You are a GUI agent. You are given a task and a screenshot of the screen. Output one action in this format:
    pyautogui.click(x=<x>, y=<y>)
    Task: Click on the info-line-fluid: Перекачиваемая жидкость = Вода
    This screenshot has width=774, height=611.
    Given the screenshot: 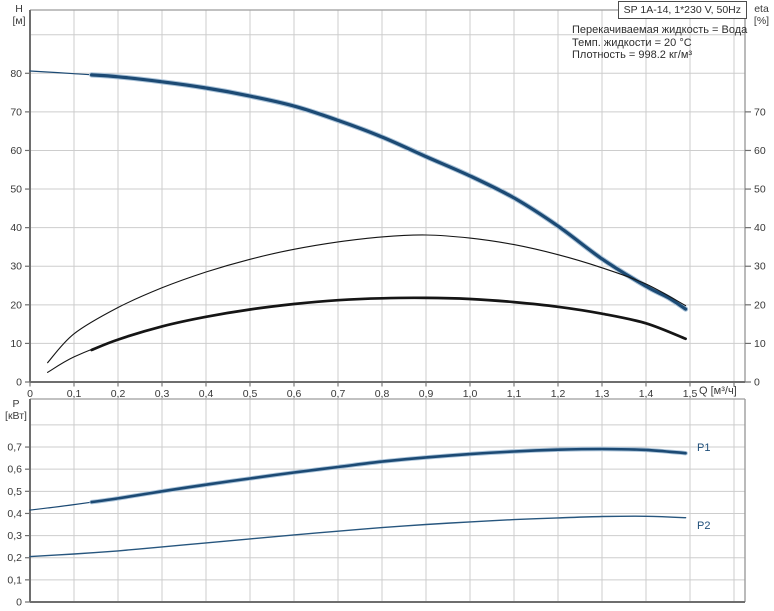 What is the action you would take?
    pyautogui.click(x=660, y=30)
    